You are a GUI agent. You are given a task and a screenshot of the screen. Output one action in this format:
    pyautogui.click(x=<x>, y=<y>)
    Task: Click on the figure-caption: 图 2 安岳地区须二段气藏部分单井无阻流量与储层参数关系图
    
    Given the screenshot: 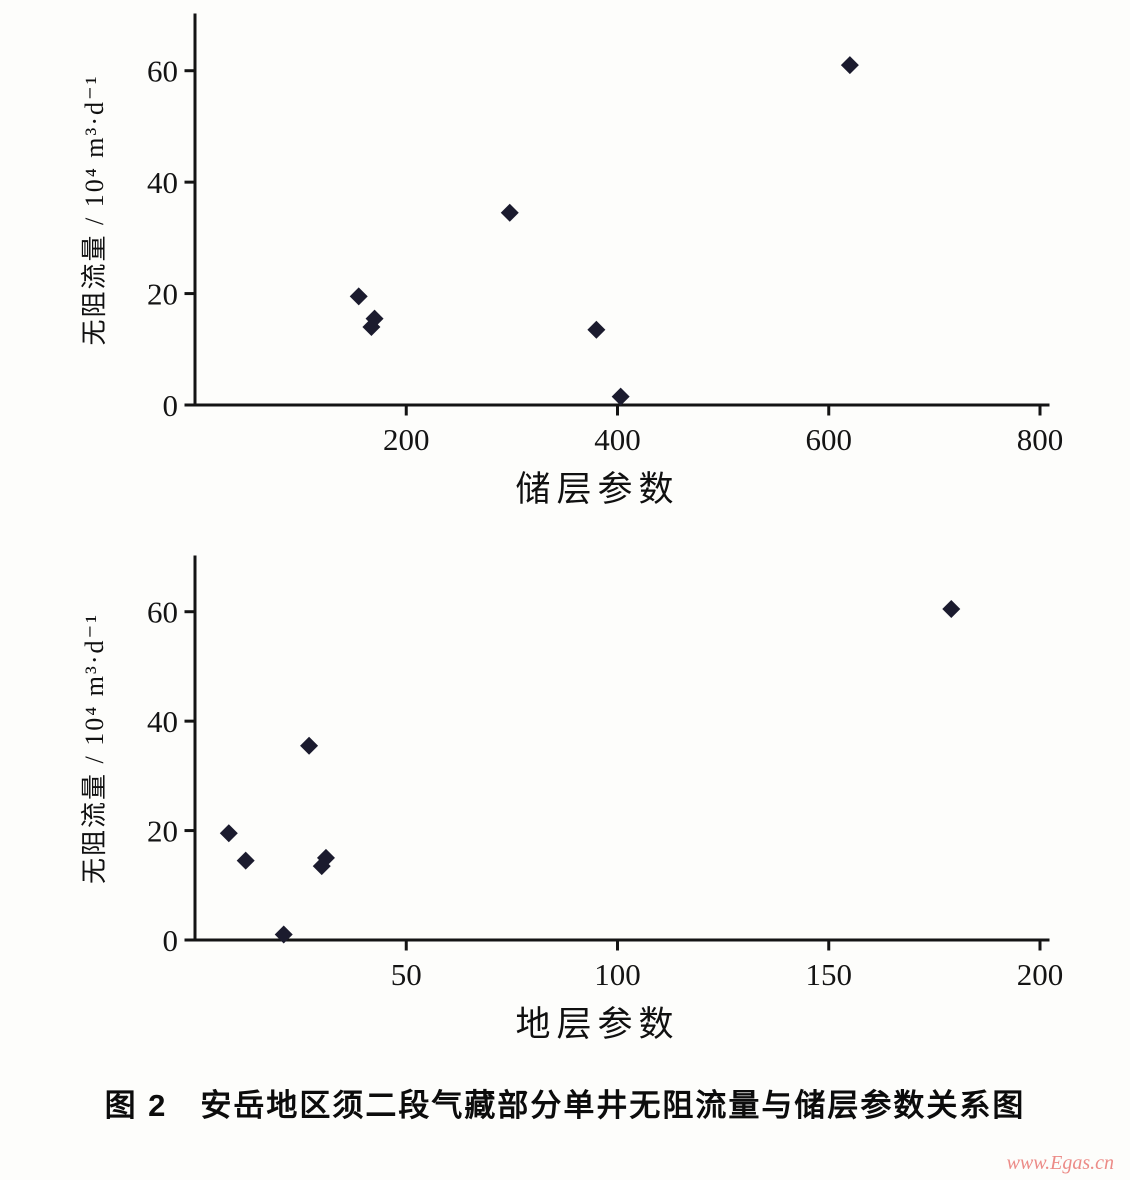 What is the action you would take?
    pyautogui.click(x=565, y=1105)
    